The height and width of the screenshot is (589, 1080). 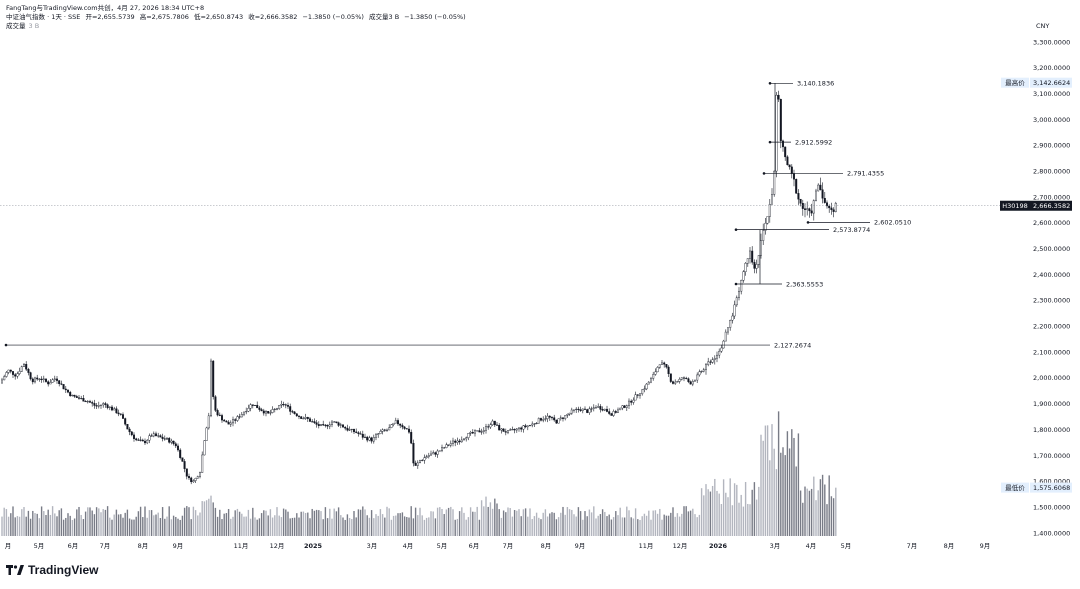 What do you see at coordinates (52, 570) in the screenshot?
I see `tradingview-logo: TradingView` at bounding box center [52, 570].